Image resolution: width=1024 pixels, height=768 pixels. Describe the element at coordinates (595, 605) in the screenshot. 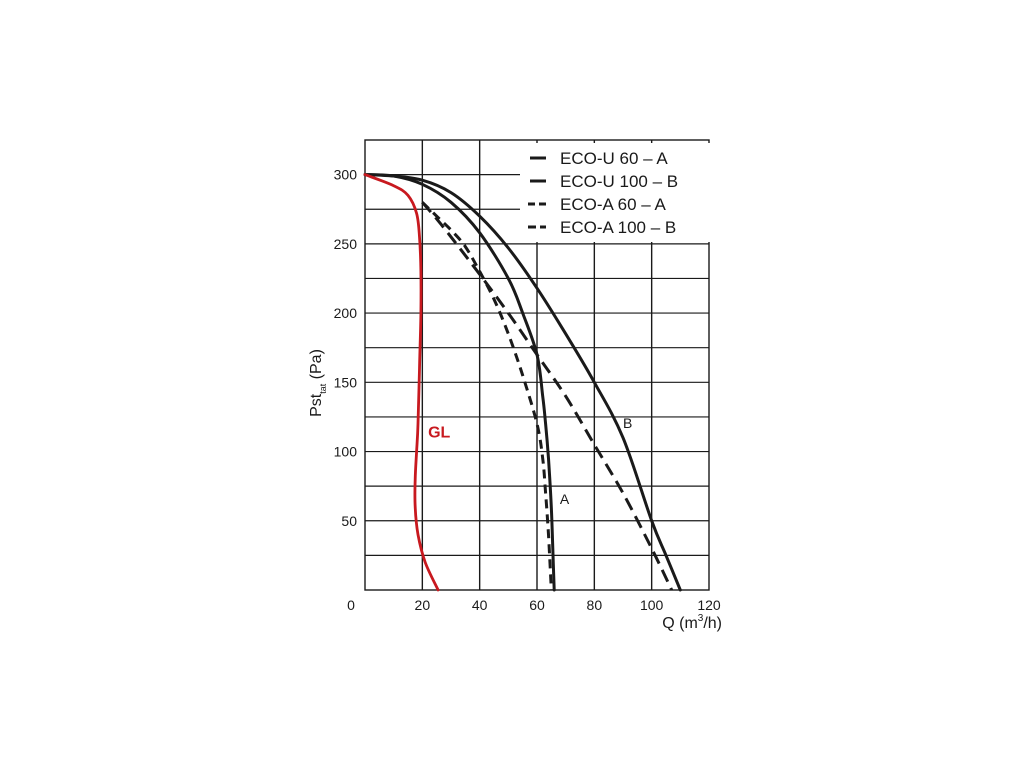

I see `x-tick-label: 80` at that location.